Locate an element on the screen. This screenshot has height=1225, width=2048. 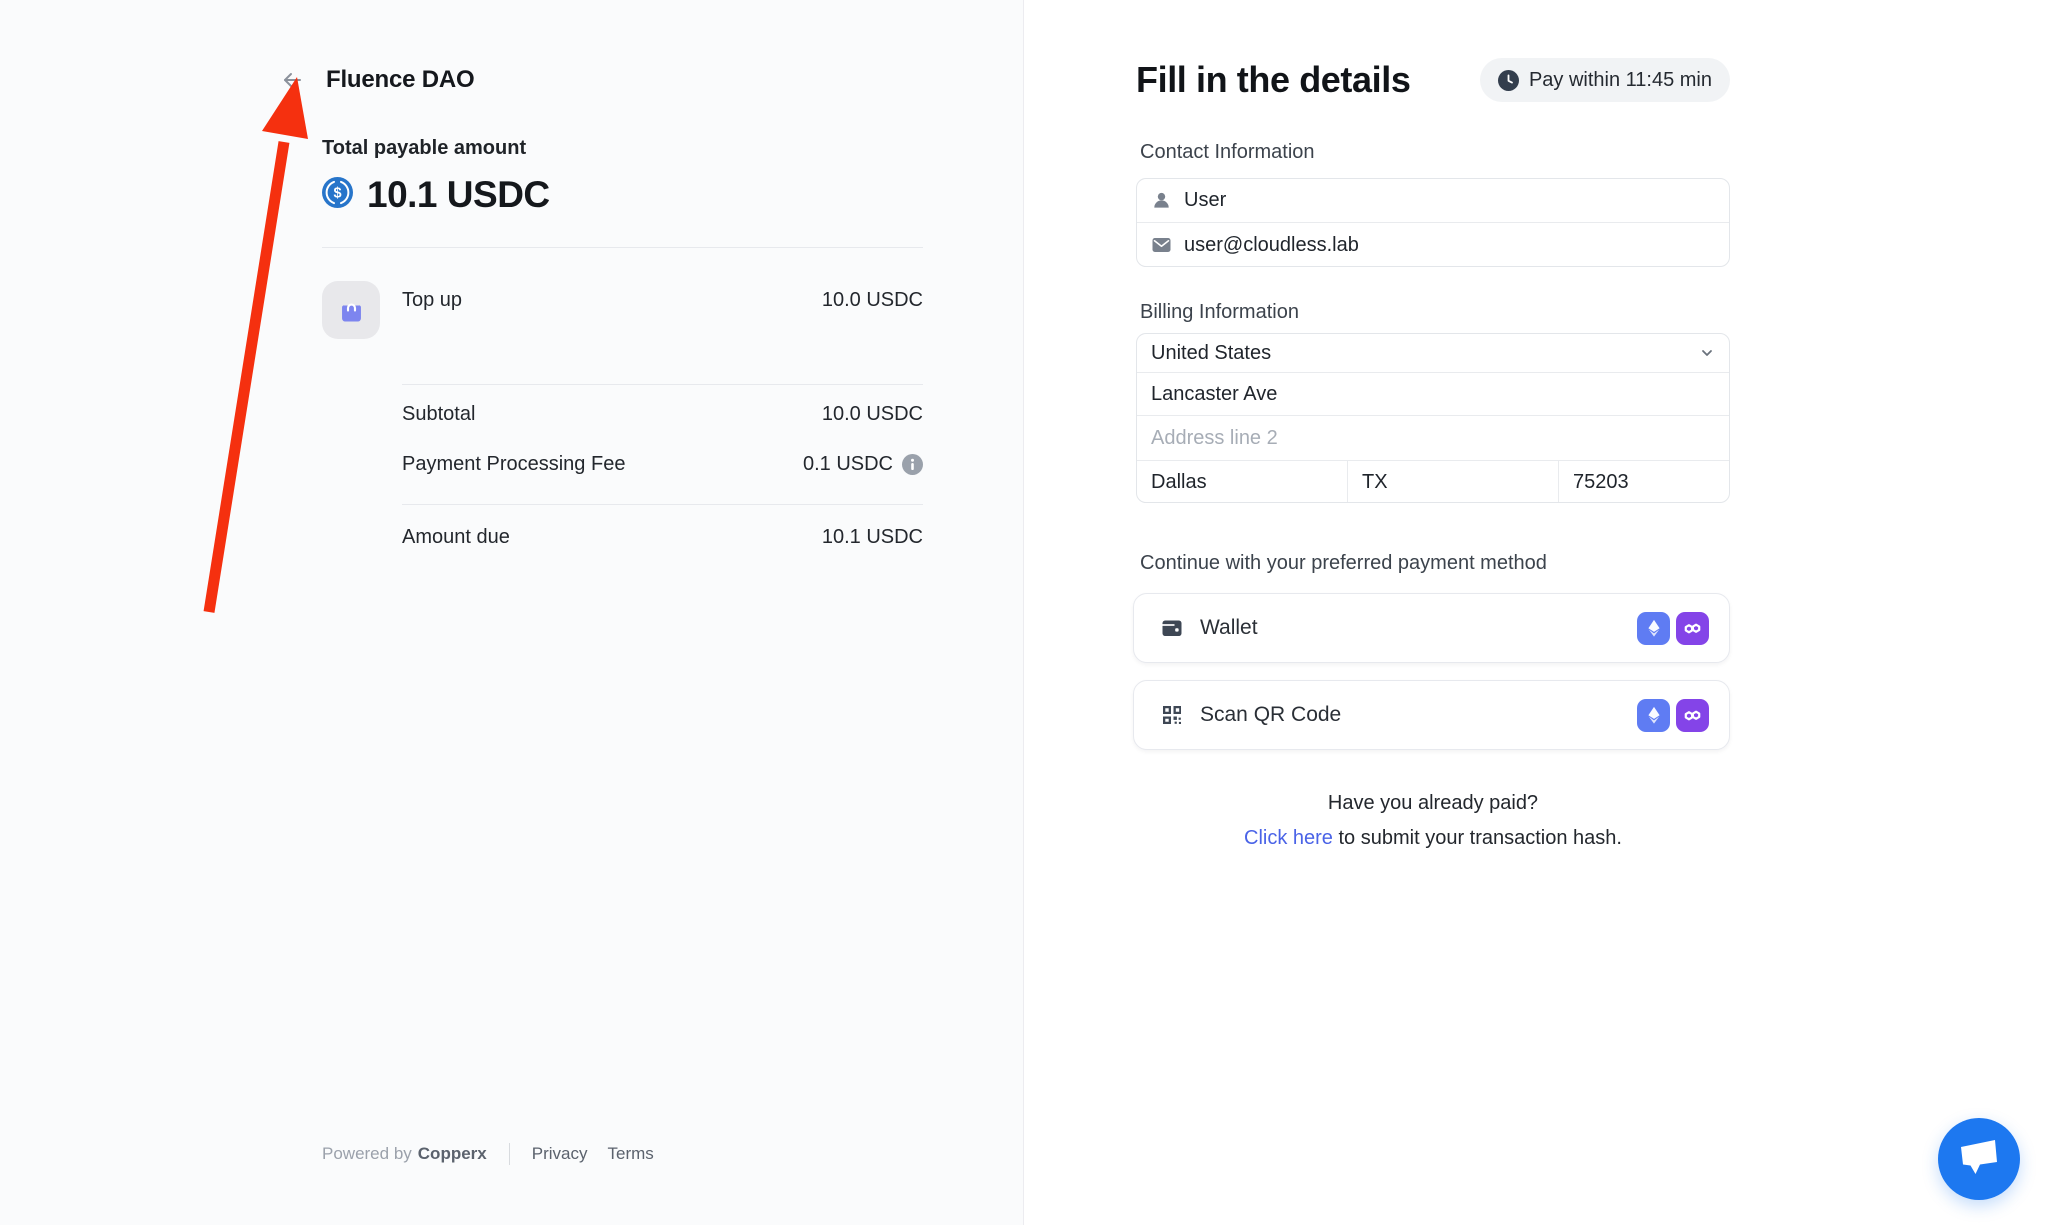
envelope-icon is located at coordinates (1161, 245).